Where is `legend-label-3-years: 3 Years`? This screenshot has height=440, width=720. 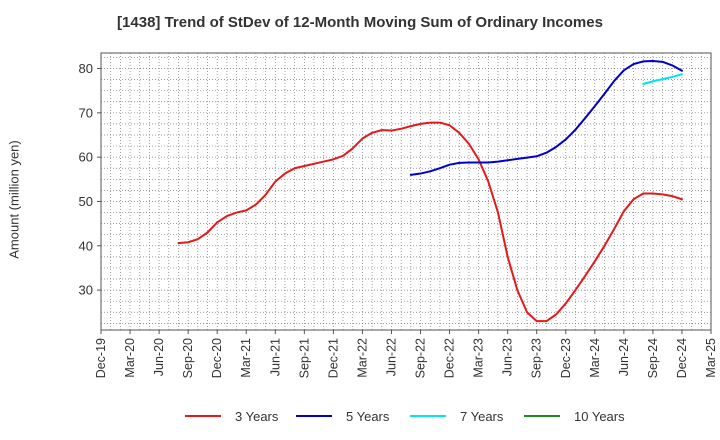 legend-label-3-years: 3 Years is located at coordinates (257, 416).